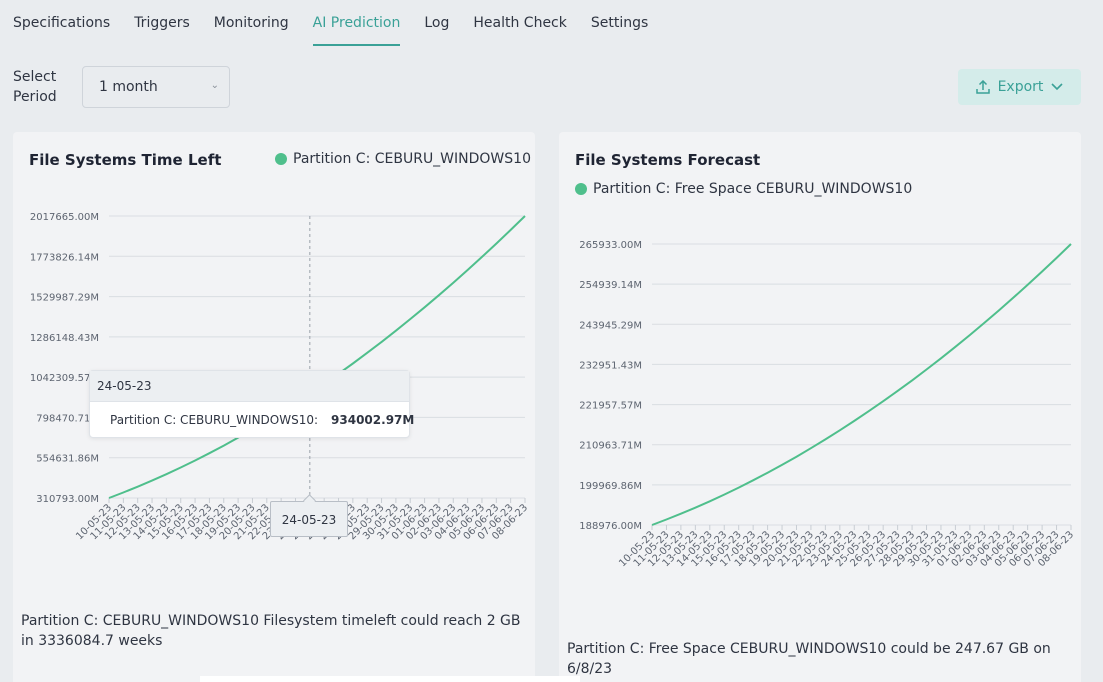  I want to click on export-label: Export, so click(1020, 87).